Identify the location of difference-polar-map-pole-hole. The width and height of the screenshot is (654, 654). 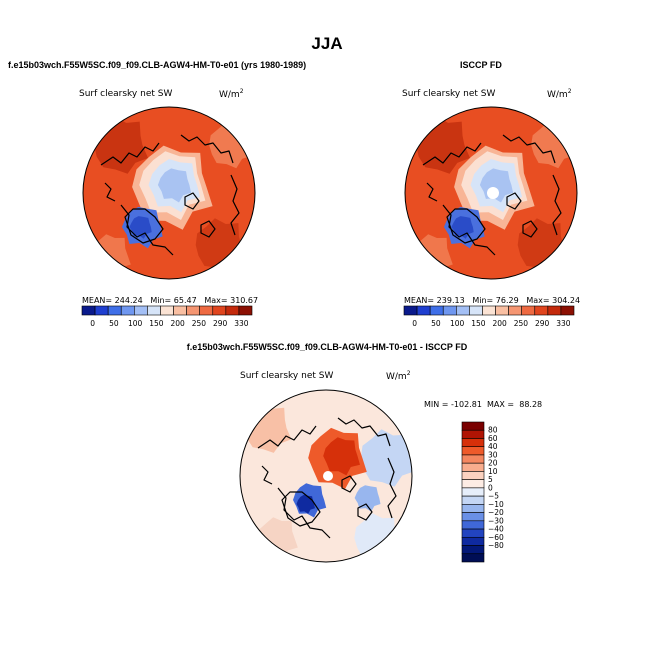
(328, 476).